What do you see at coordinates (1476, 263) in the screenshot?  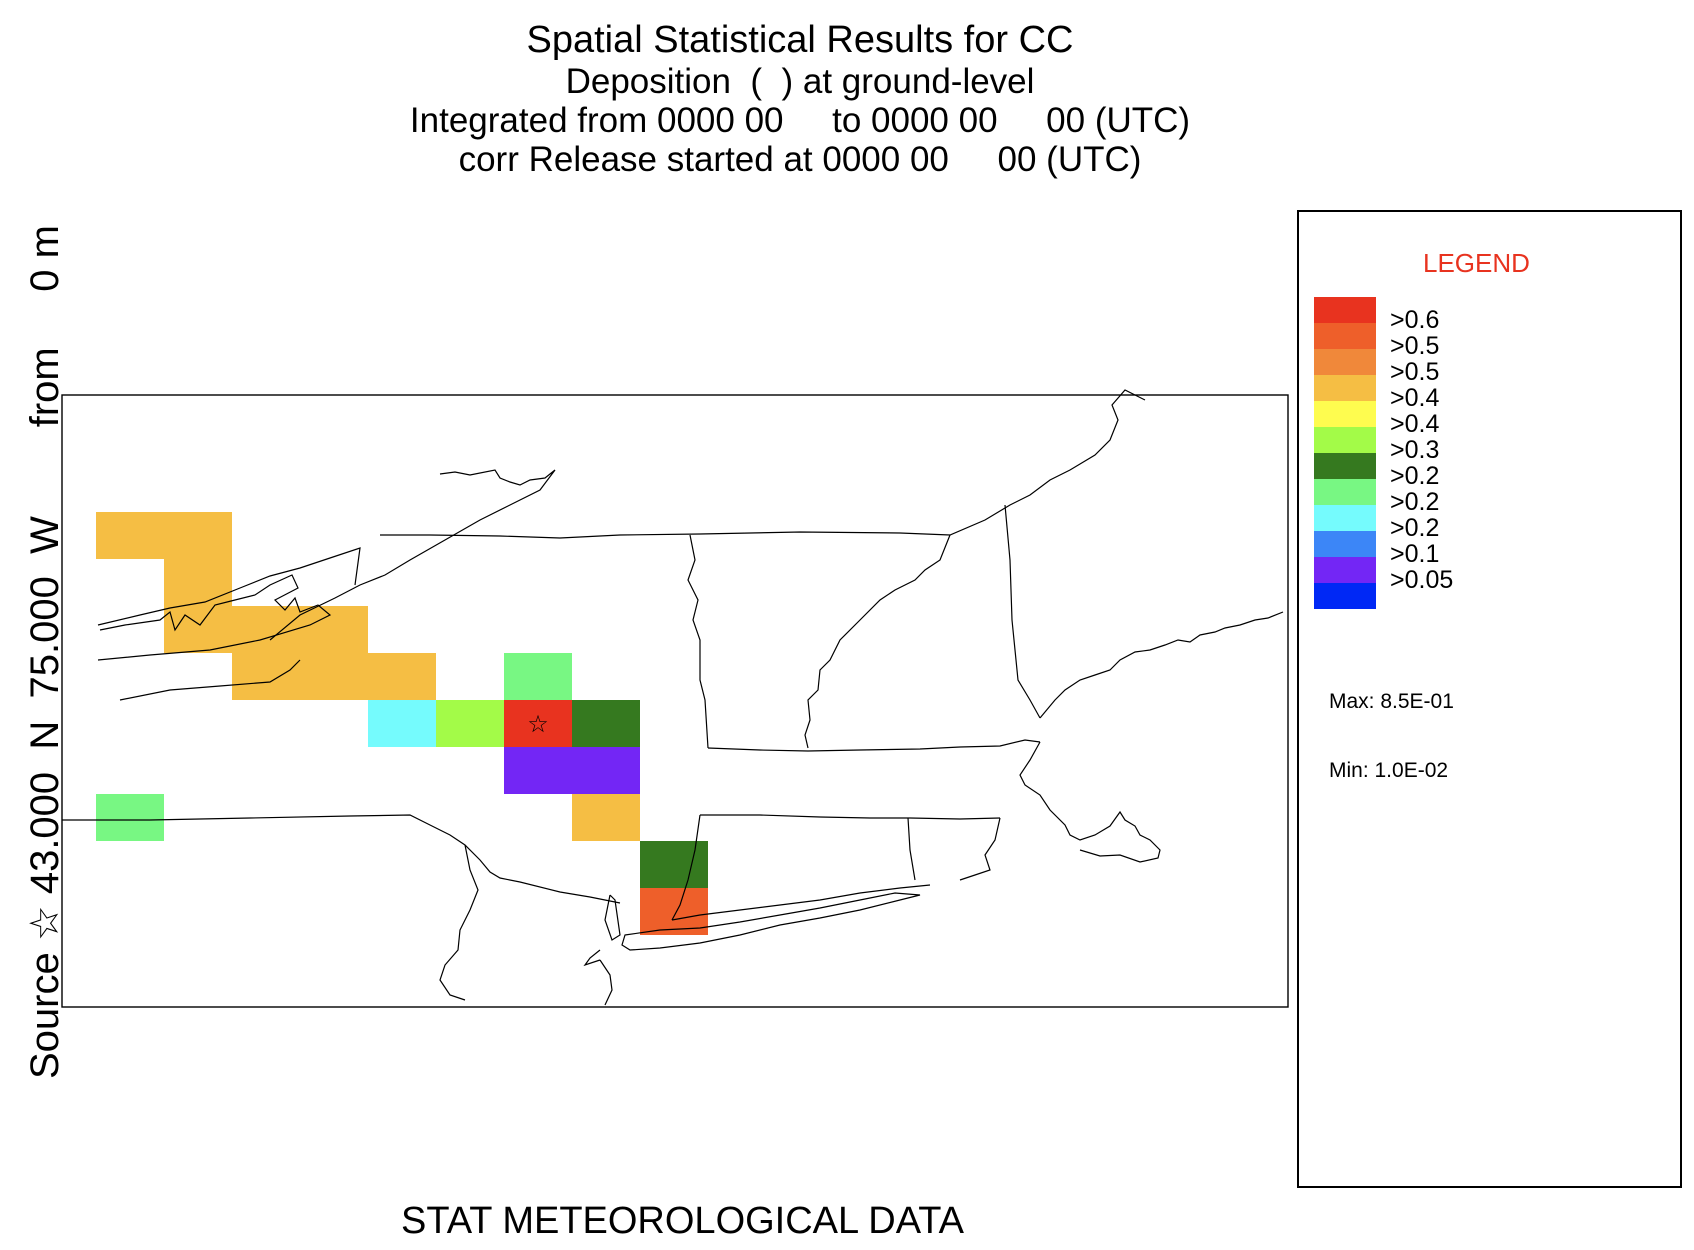 I see `legend-title: LEGEND` at bounding box center [1476, 263].